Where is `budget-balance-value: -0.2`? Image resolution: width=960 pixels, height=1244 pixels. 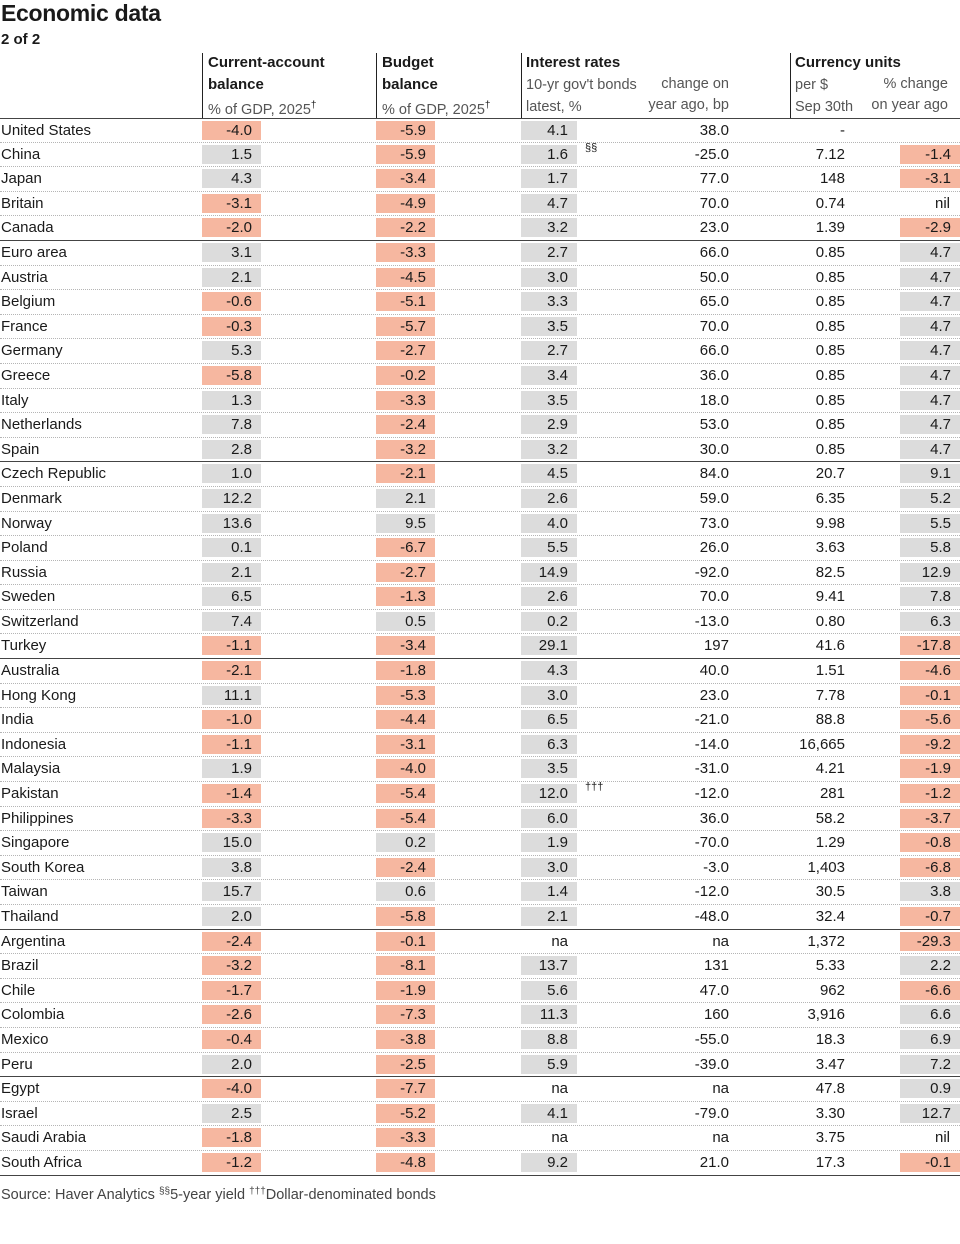 budget-balance-value: -0.2 is located at coordinates (405, 375).